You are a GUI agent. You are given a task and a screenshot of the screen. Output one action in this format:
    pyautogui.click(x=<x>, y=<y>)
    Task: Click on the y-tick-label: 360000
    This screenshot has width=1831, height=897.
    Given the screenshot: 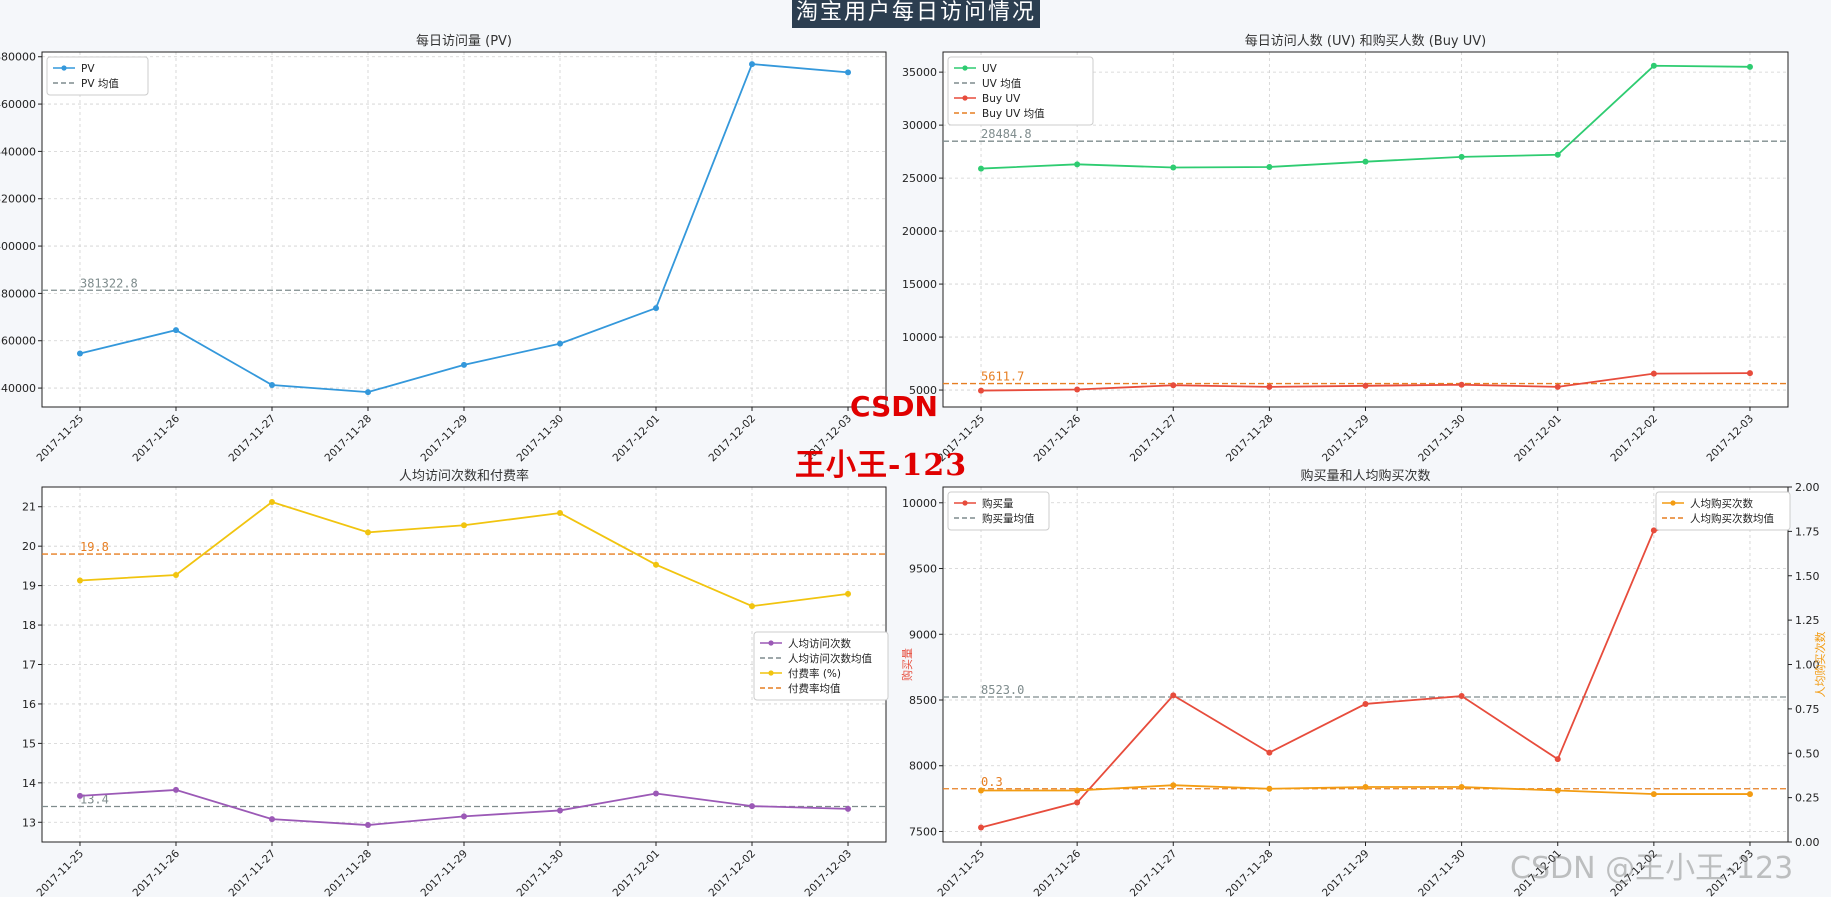 What is the action you would take?
    pyautogui.click(x=18, y=341)
    